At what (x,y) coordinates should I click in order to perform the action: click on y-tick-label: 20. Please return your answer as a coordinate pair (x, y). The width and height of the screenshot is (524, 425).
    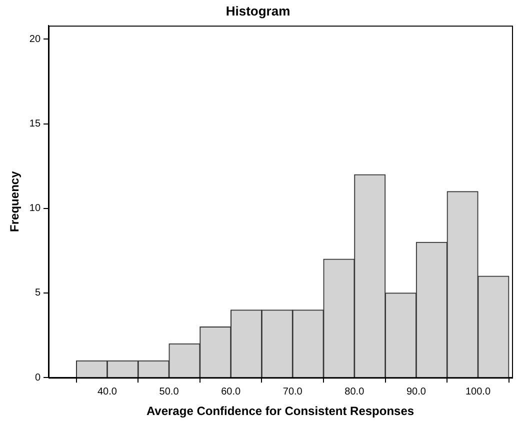
    Looking at the image, I should click on (35, 39).